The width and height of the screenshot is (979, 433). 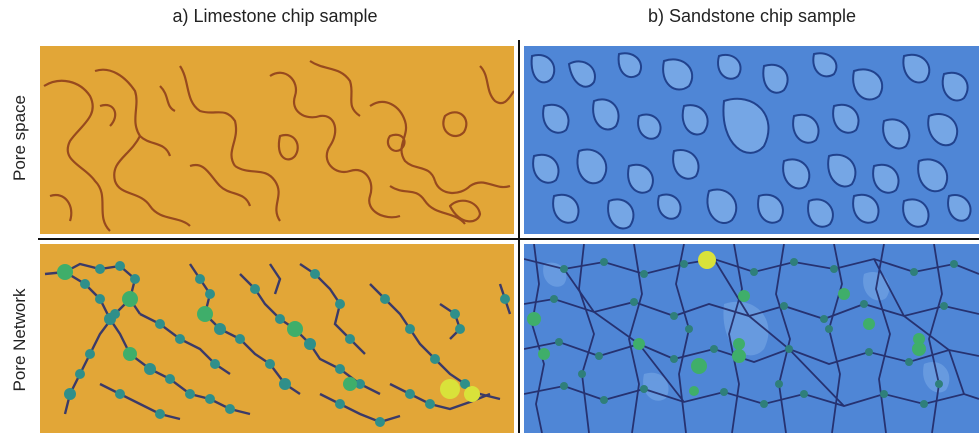 What do you see at coordinates (19, 138) in the screenshot?
I see `row-label-pore-space: Pore space` at bounding box center [19, 138].